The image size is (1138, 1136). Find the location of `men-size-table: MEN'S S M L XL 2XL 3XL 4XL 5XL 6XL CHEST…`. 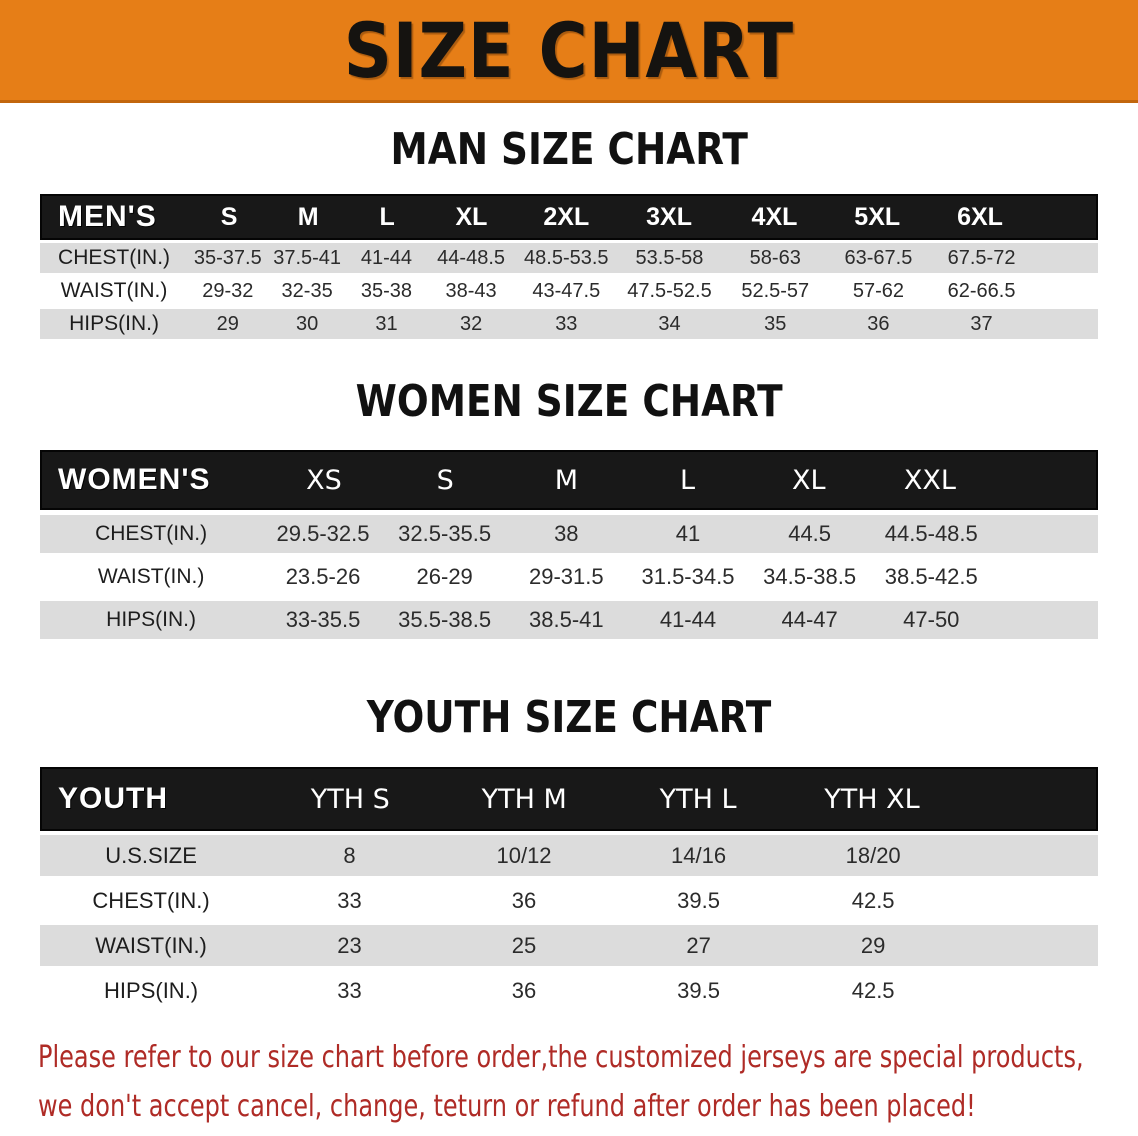

men-size-table: MEN'S S M L XL 2XL 3XL 4XL 5XL 6XL CHEST… is located at coordinates (569, 266).